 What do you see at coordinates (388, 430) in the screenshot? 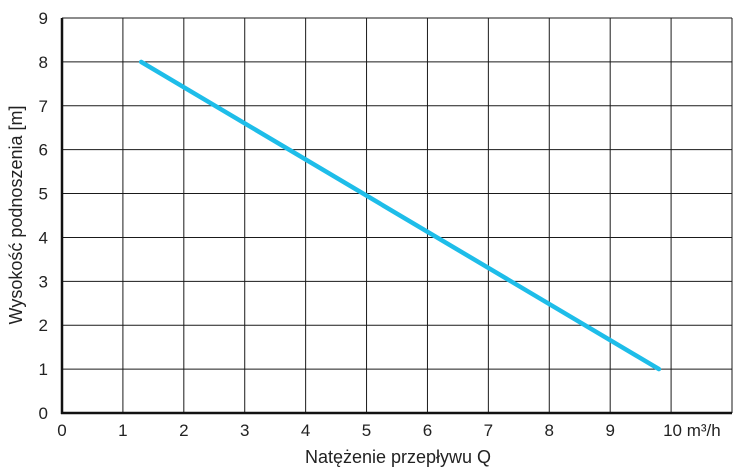
I see `x-tick-labels: 0 1 2 3 4 5 6 7 8 9 10 m³/h` at bounding box center [388, 430].